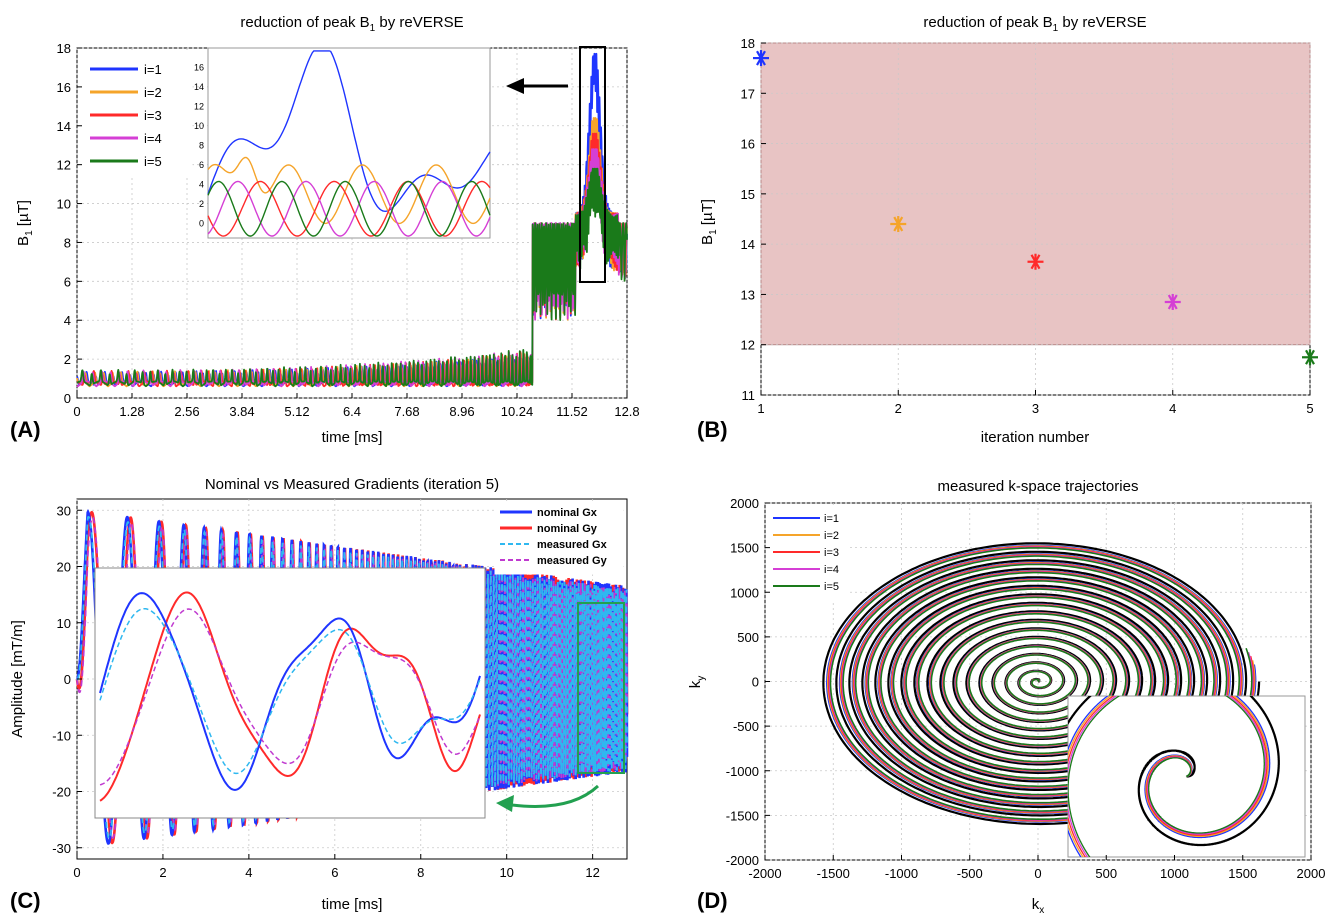 Image resolution: width=1331 pixels, height=919 pixels. I want to click on x-tick-label: 3, so click(1035, 408).